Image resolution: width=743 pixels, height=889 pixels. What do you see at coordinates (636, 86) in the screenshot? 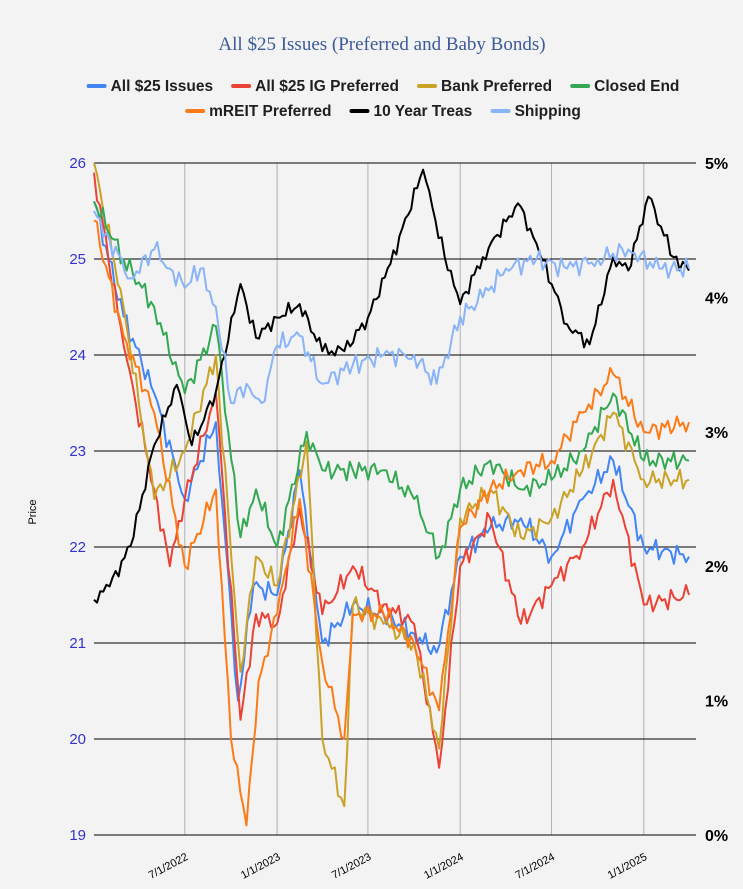
I see `legend-label: Closed End` at bounding box center [636, 86].